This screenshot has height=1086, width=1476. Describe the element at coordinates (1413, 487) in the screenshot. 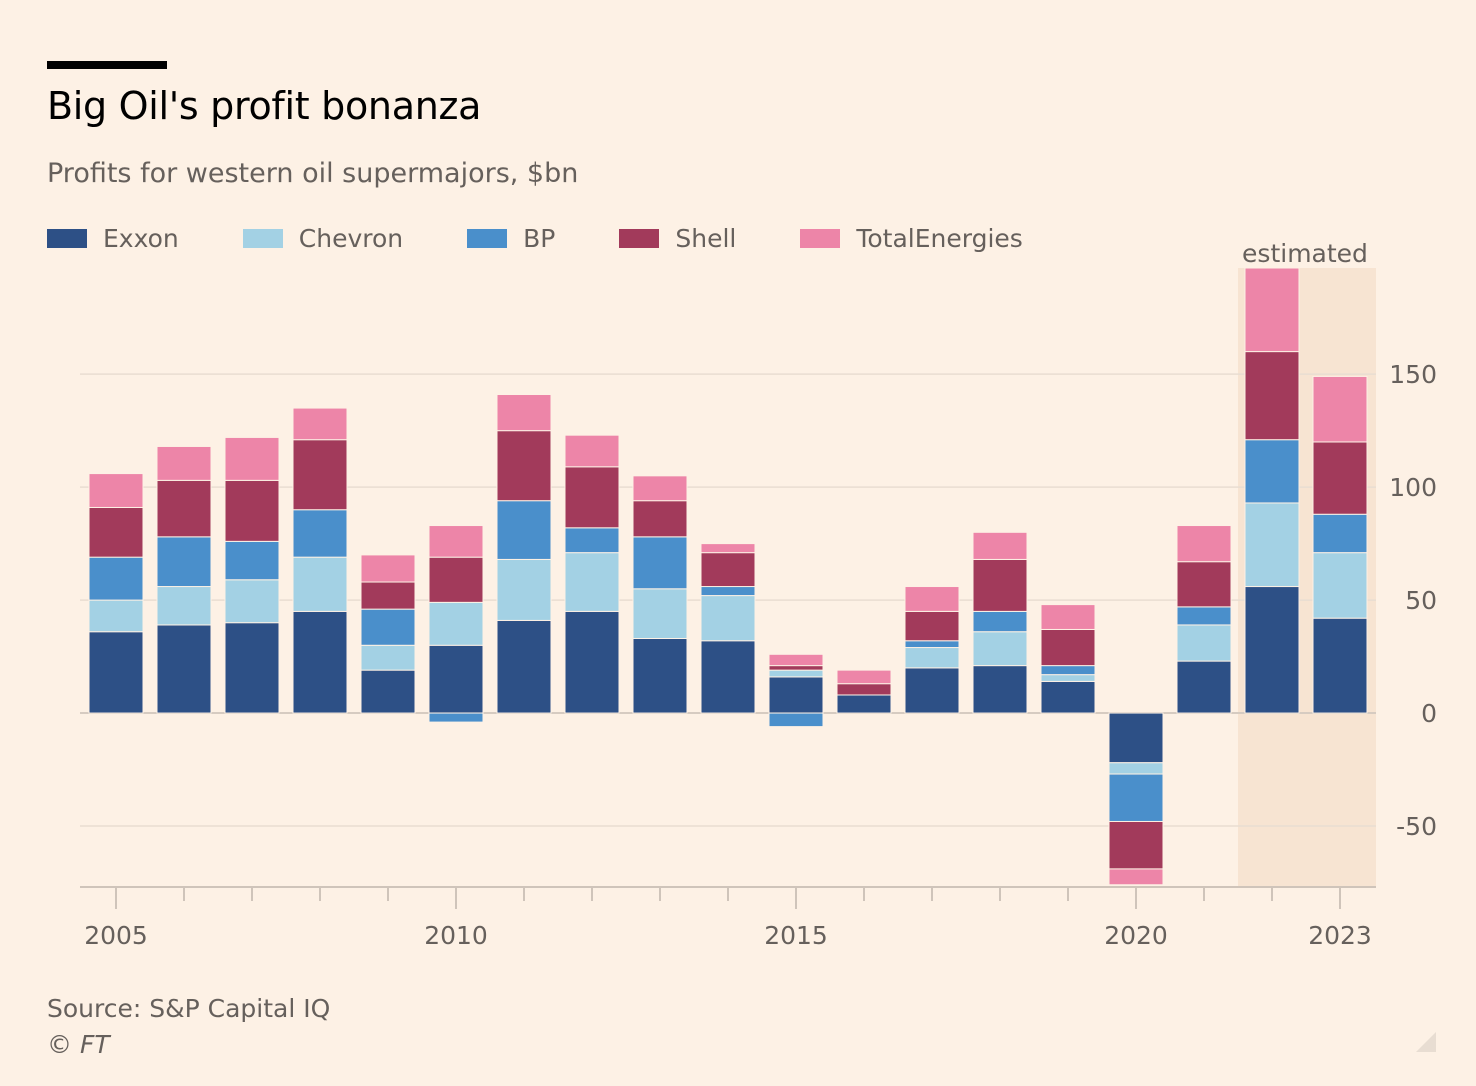

I see `y-tick-label: 100` at that location.